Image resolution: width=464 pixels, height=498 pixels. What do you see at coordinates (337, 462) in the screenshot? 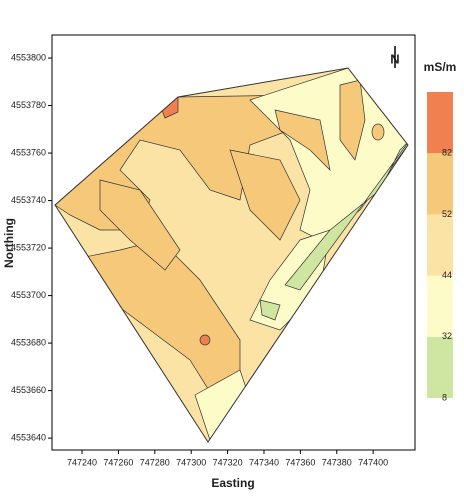
I see `x-tick-label: 747380` at bounding box center [337, 462].